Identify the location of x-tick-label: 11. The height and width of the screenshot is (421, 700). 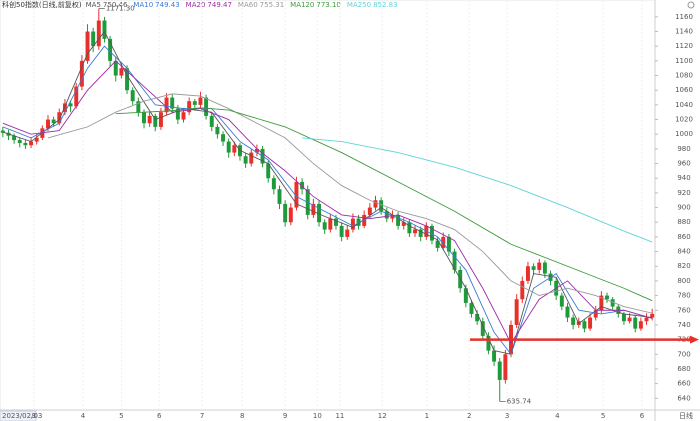
(339, 416).